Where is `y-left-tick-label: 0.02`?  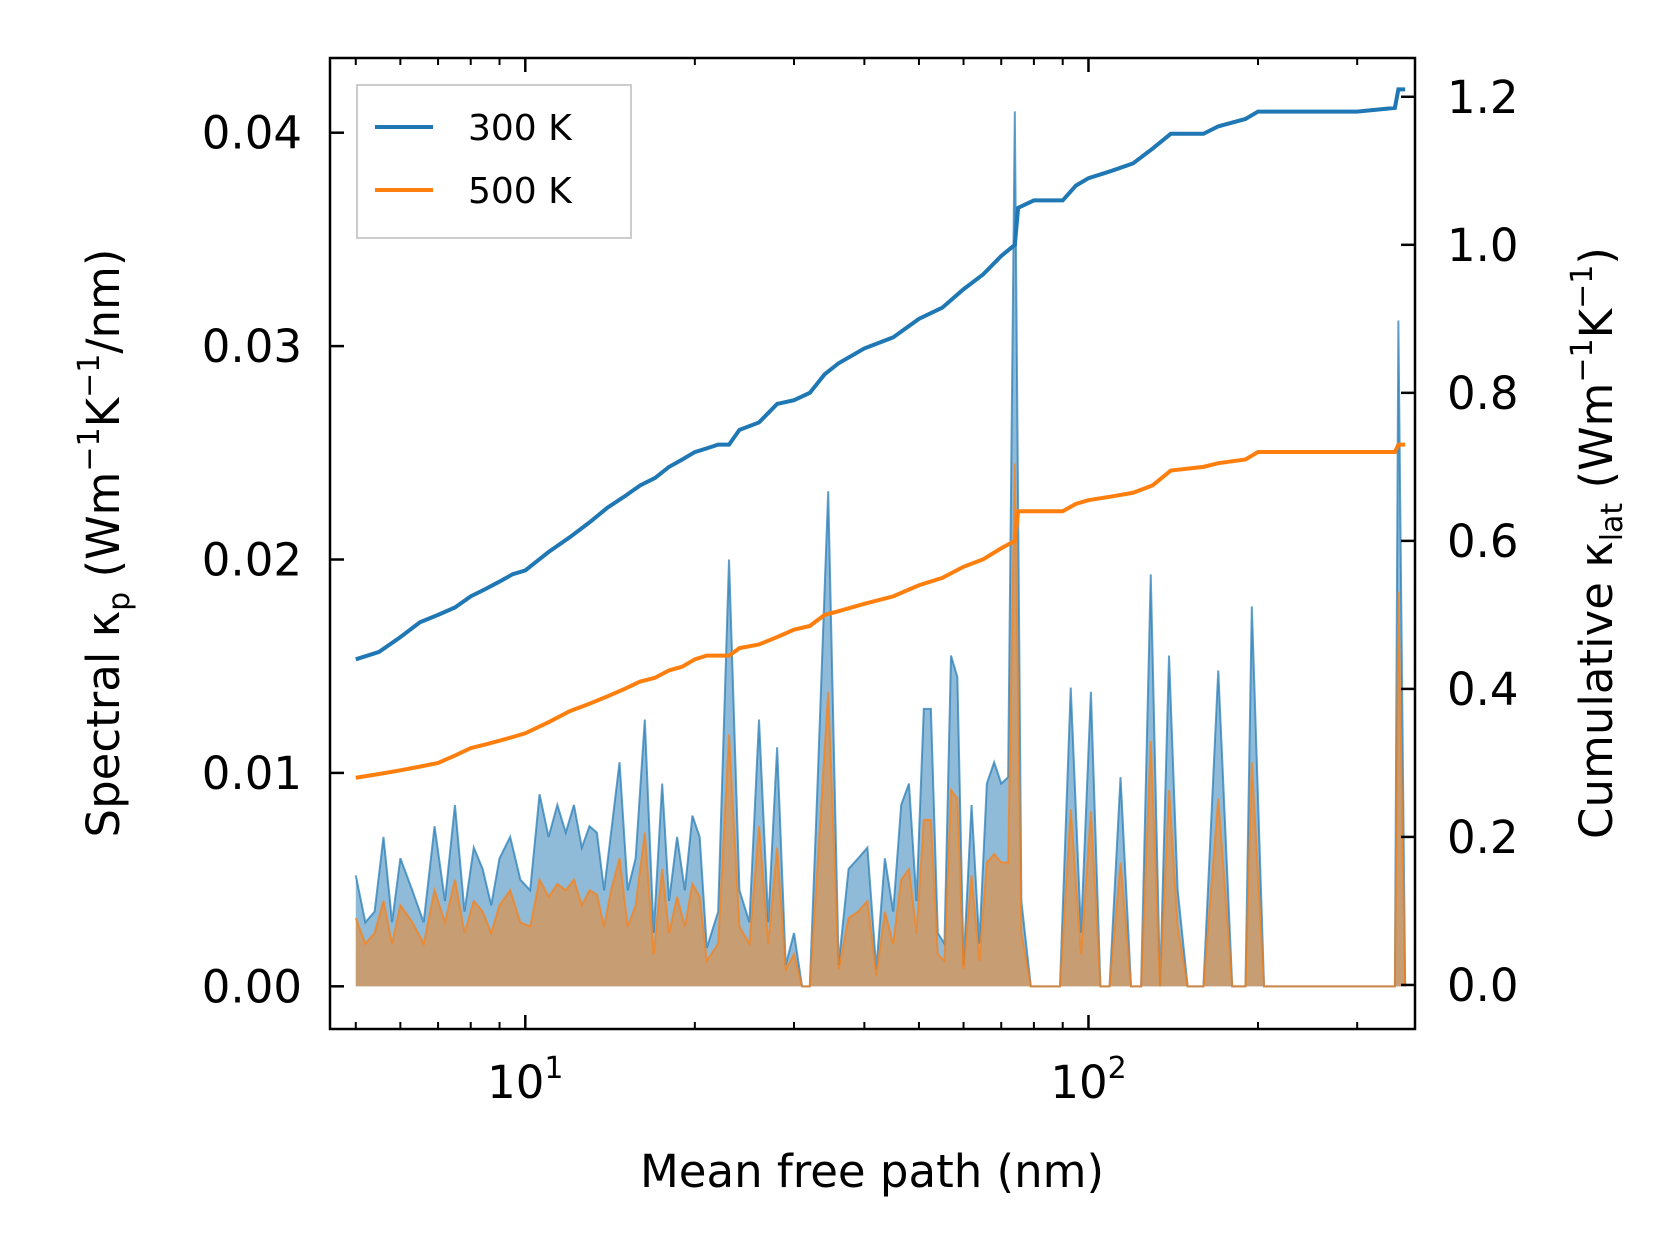
y-left-tick-label: 0.02 is located at coordinates (252, 560).